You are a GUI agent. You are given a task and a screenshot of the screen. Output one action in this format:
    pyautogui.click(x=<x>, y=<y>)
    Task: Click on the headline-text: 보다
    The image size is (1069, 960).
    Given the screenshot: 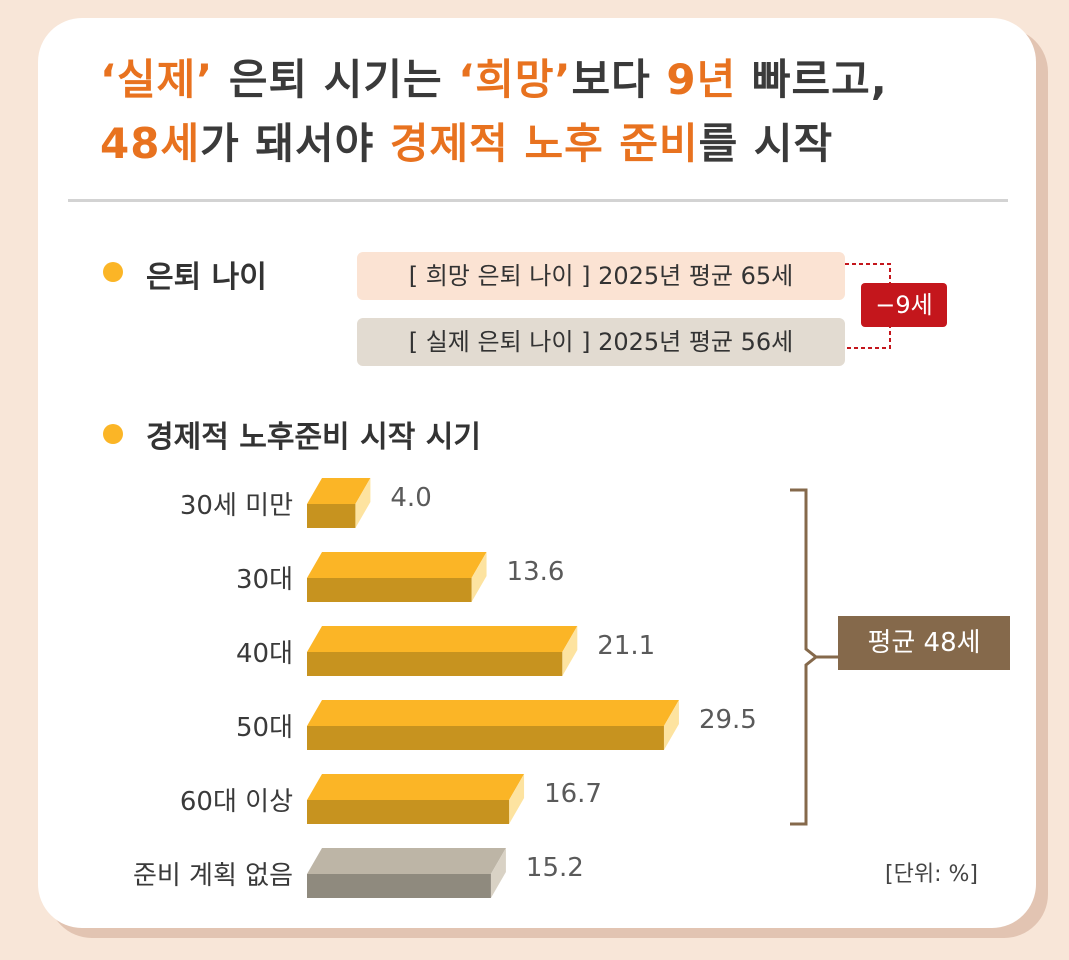 What is the action you would take?
    pyautogui.click(x=619, y=79)
    